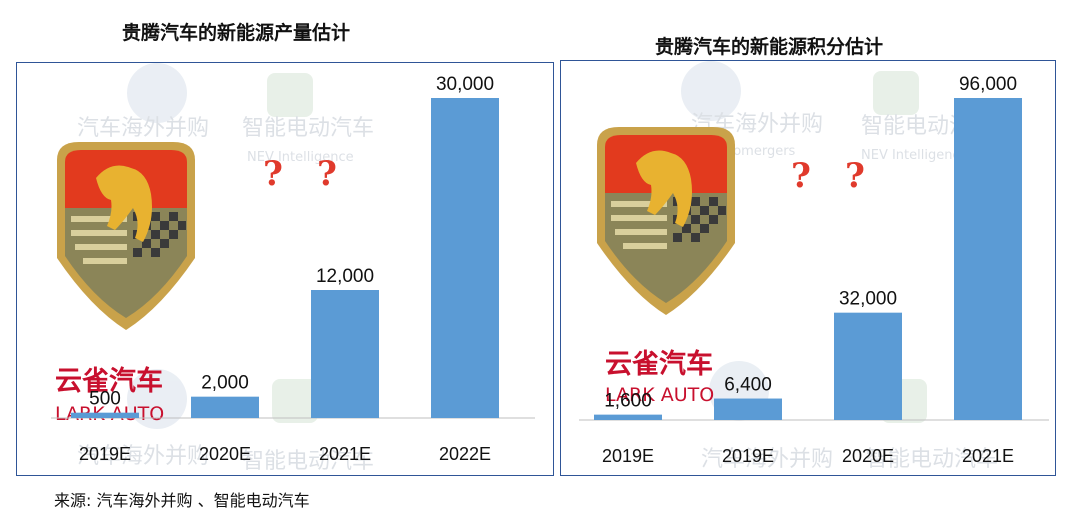  Describe the element at coordinates (236, 33) in the screenshot. I see `chart-title-production: 贵腾汽车的新能源产量估计` at that location.